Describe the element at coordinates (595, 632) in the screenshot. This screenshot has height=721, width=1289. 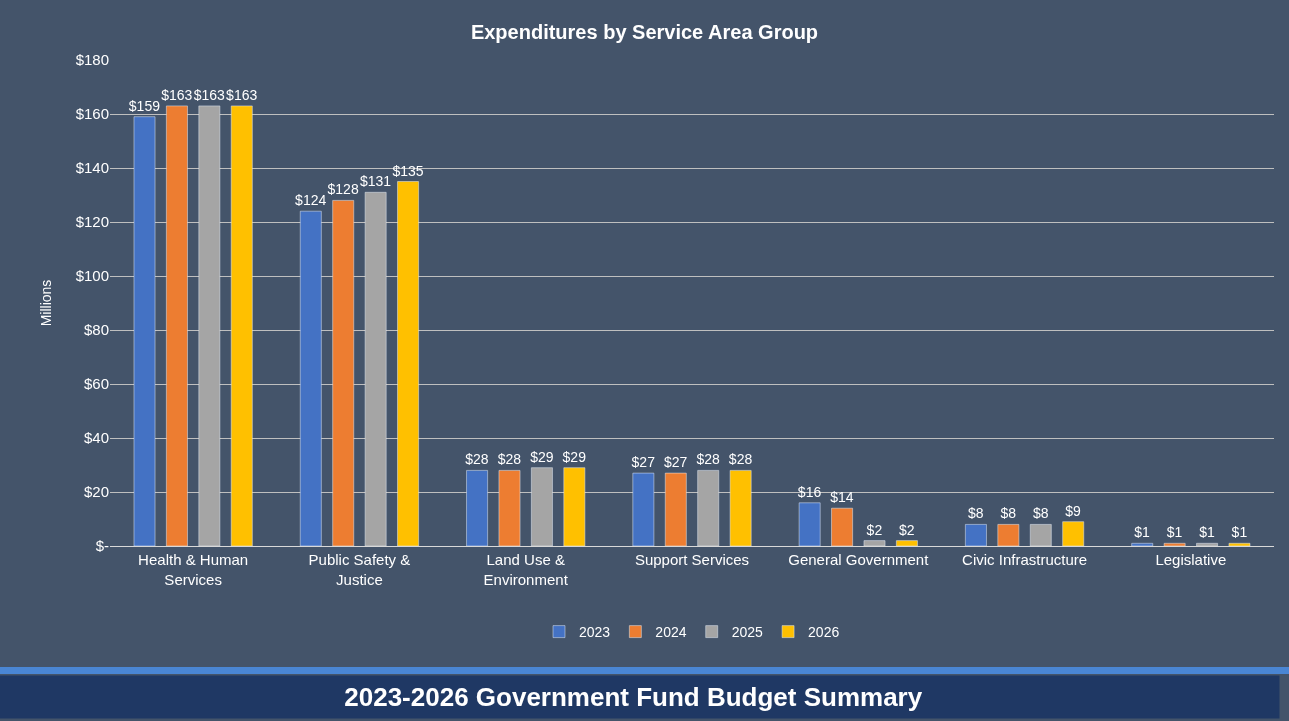
I see `legend-label: 2023` at that location.